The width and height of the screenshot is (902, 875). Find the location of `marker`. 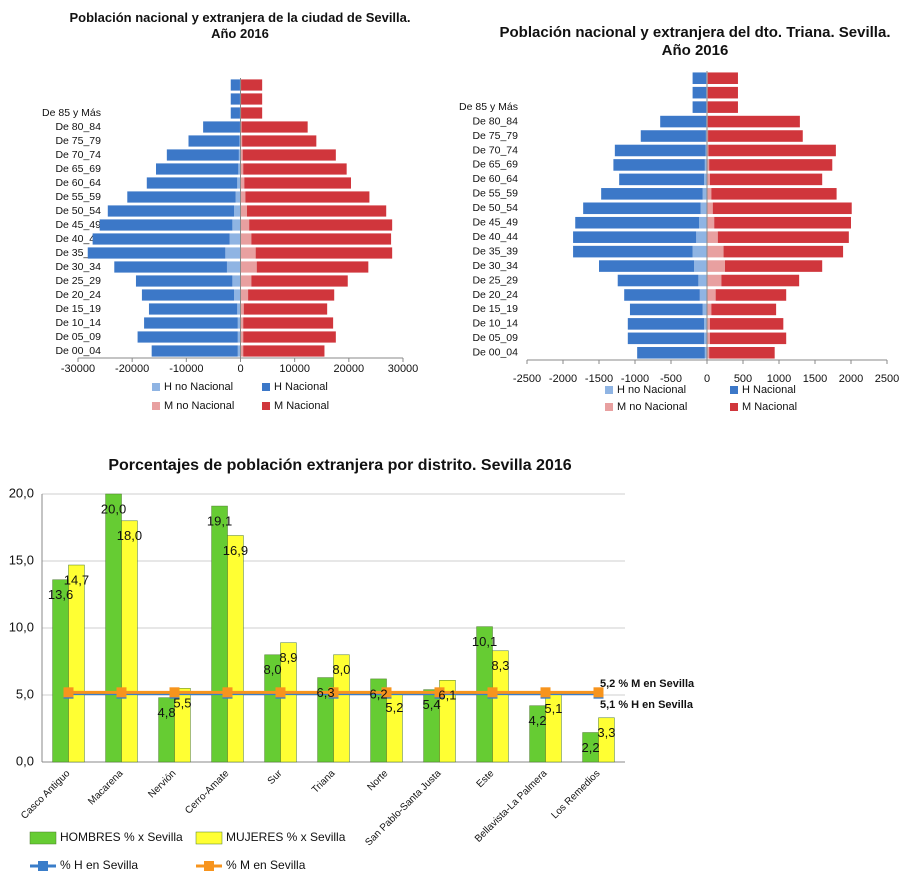

marker is located at coordinates (333, 692).